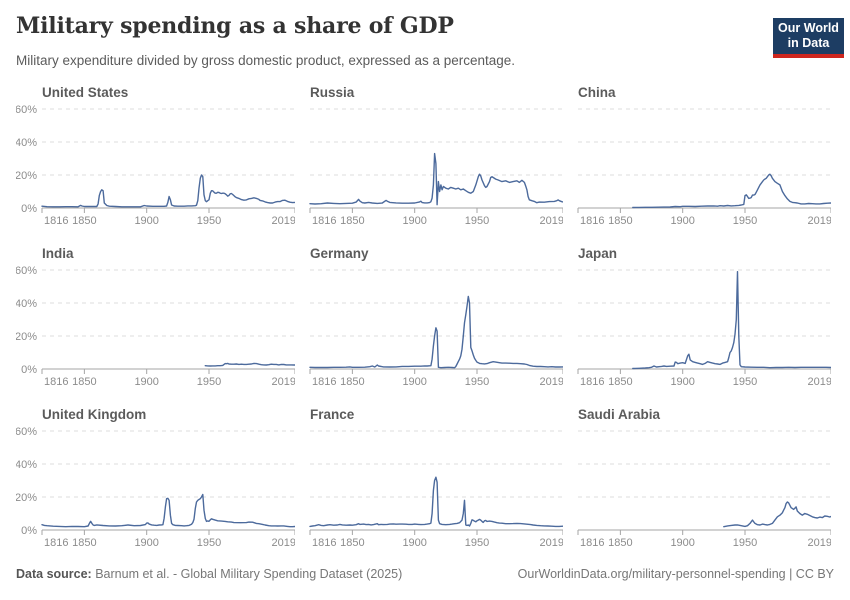 The width and height of the screenshot is (850, 600). I want to click on facet-title: Germany, so click(339, 253).